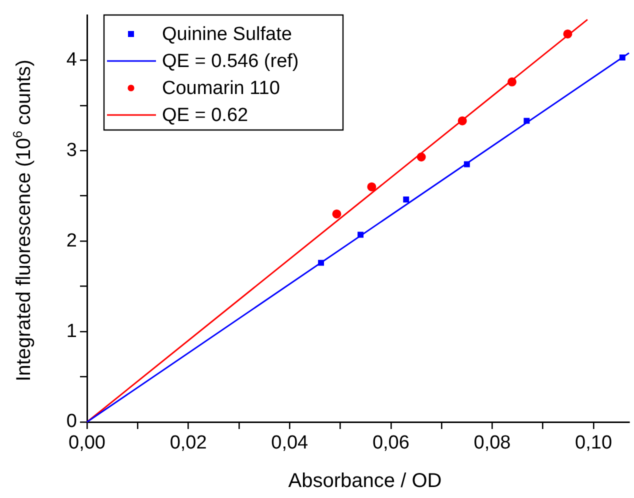 The image size is (634, 498). I want to click on y-tick-label: 4, so click(72, 59).